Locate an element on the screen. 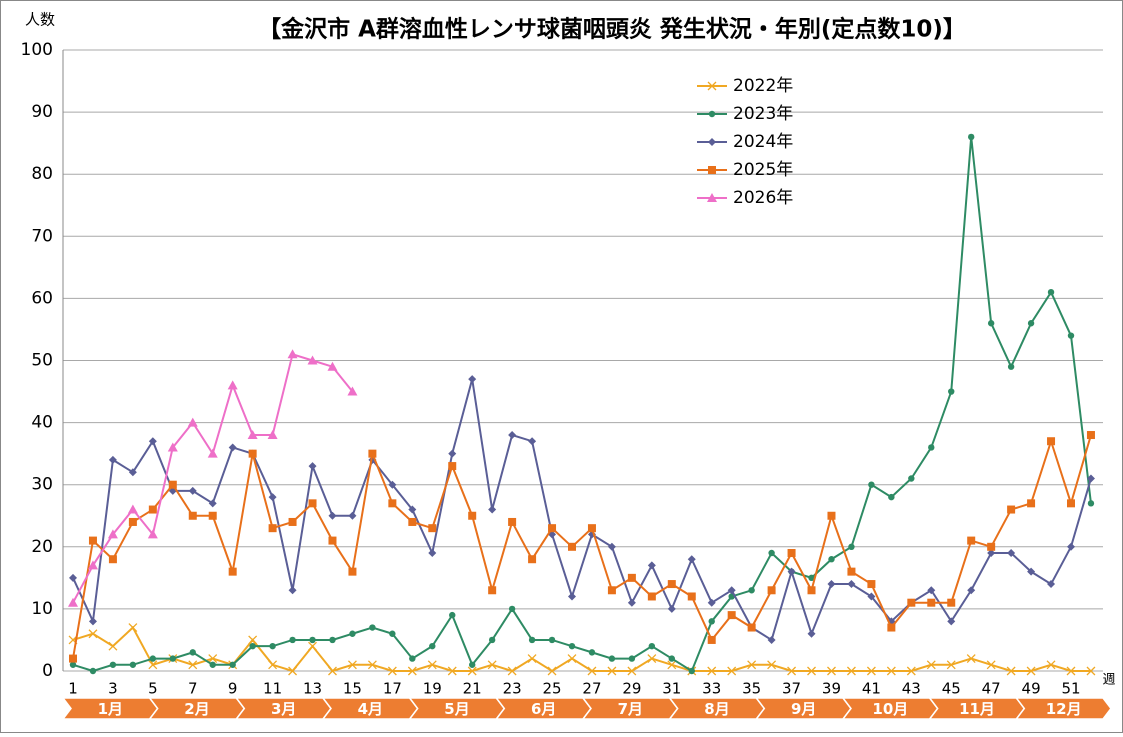 This screenshot has width=1123, height=737. y-tick-label: 50 is located at coordinates (42, 361).